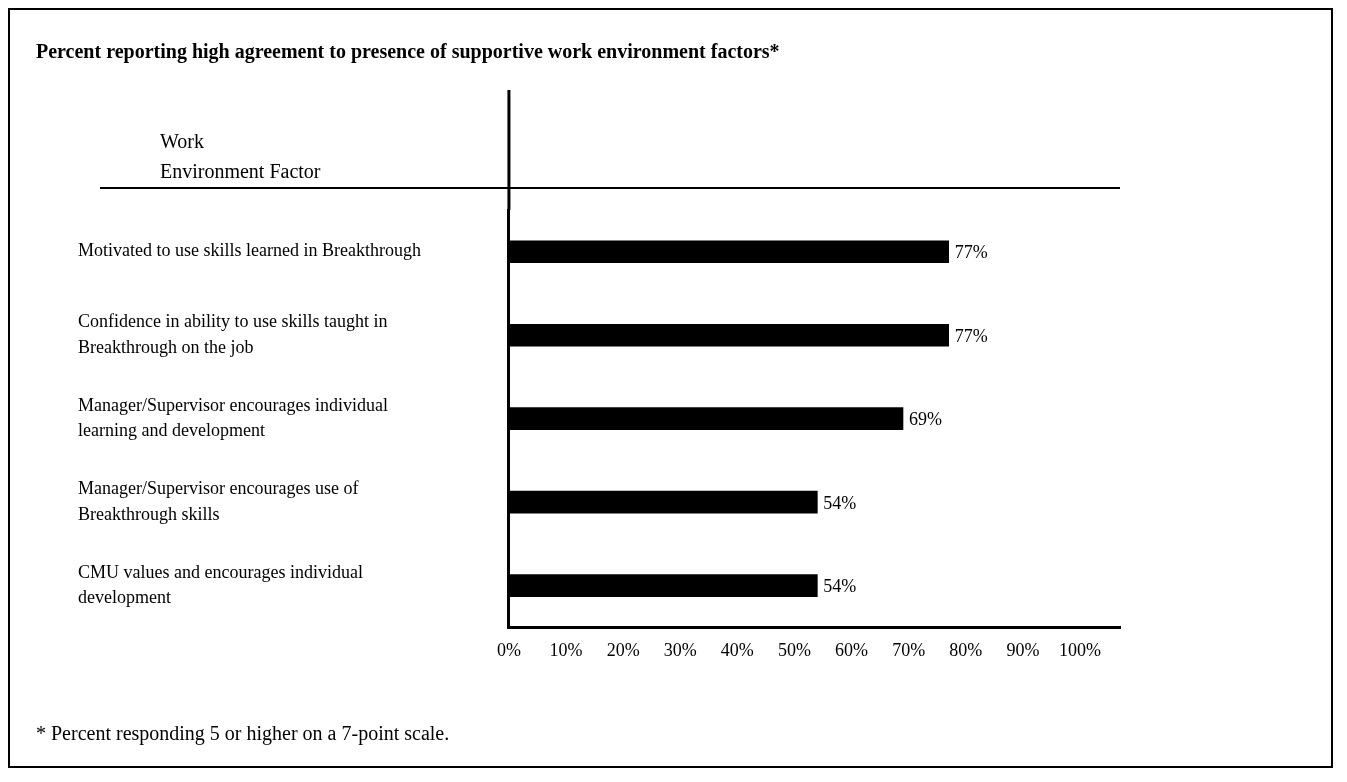 The width and height of the screenshot is (1347, 782). Describe the element at coordinates (408, 51) in the screenshot. I see `chart-title: Percent reporting high agreement to presence of supportive work environment factors*` at that location.